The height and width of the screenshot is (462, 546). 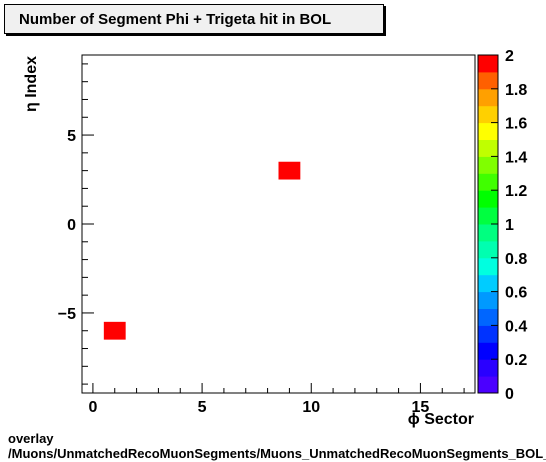 What do you see at coordinates (516, 157) in the screenshot?
I see `colorbar-tick-label: 1.4` at bounding box center [516, 157].